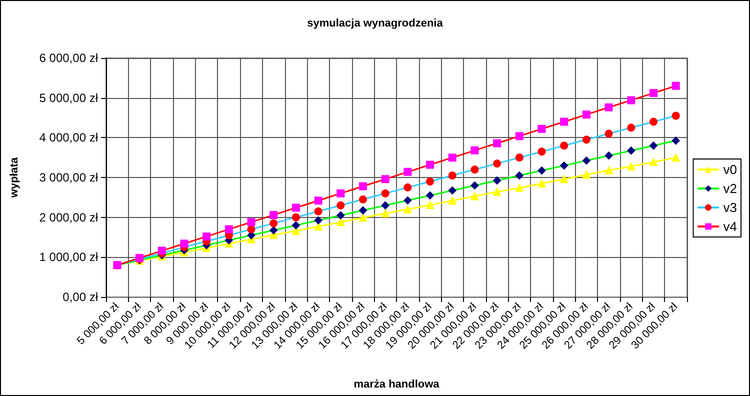  I want to click on y-tick-label: 4 000,00 zł, so click(68, 137).